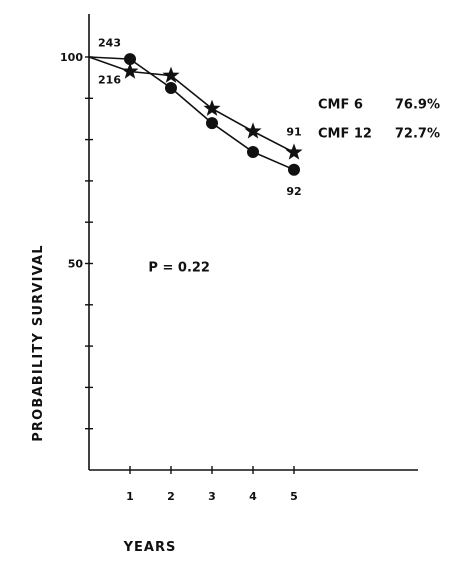 The width and height of the screenshot is (456, 568). I want to click on x-tick-label: 2, so click(171, 496).